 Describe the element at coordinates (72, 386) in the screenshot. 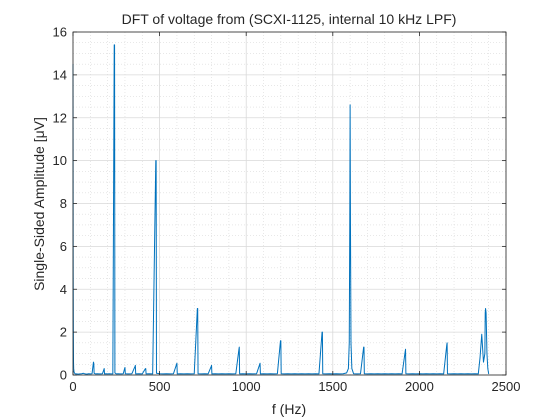

I see `x-tick-label: 0` at that location.